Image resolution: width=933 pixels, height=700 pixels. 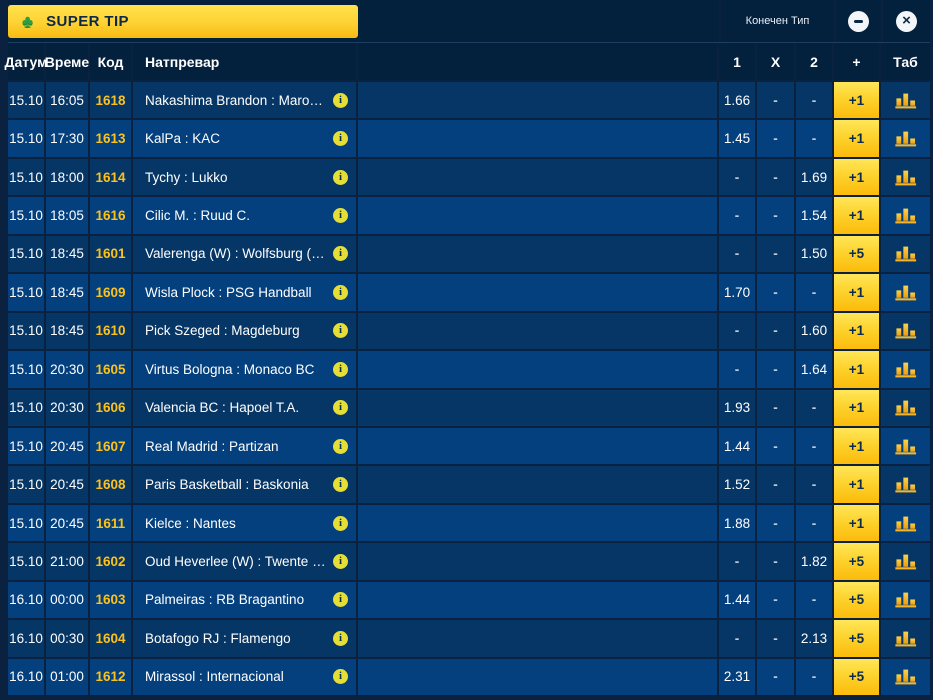 What do you see at coordinates (738, 407) in the screenshot?
I see `odd-1-cell: 1.93` at bounding box center [738, 407].